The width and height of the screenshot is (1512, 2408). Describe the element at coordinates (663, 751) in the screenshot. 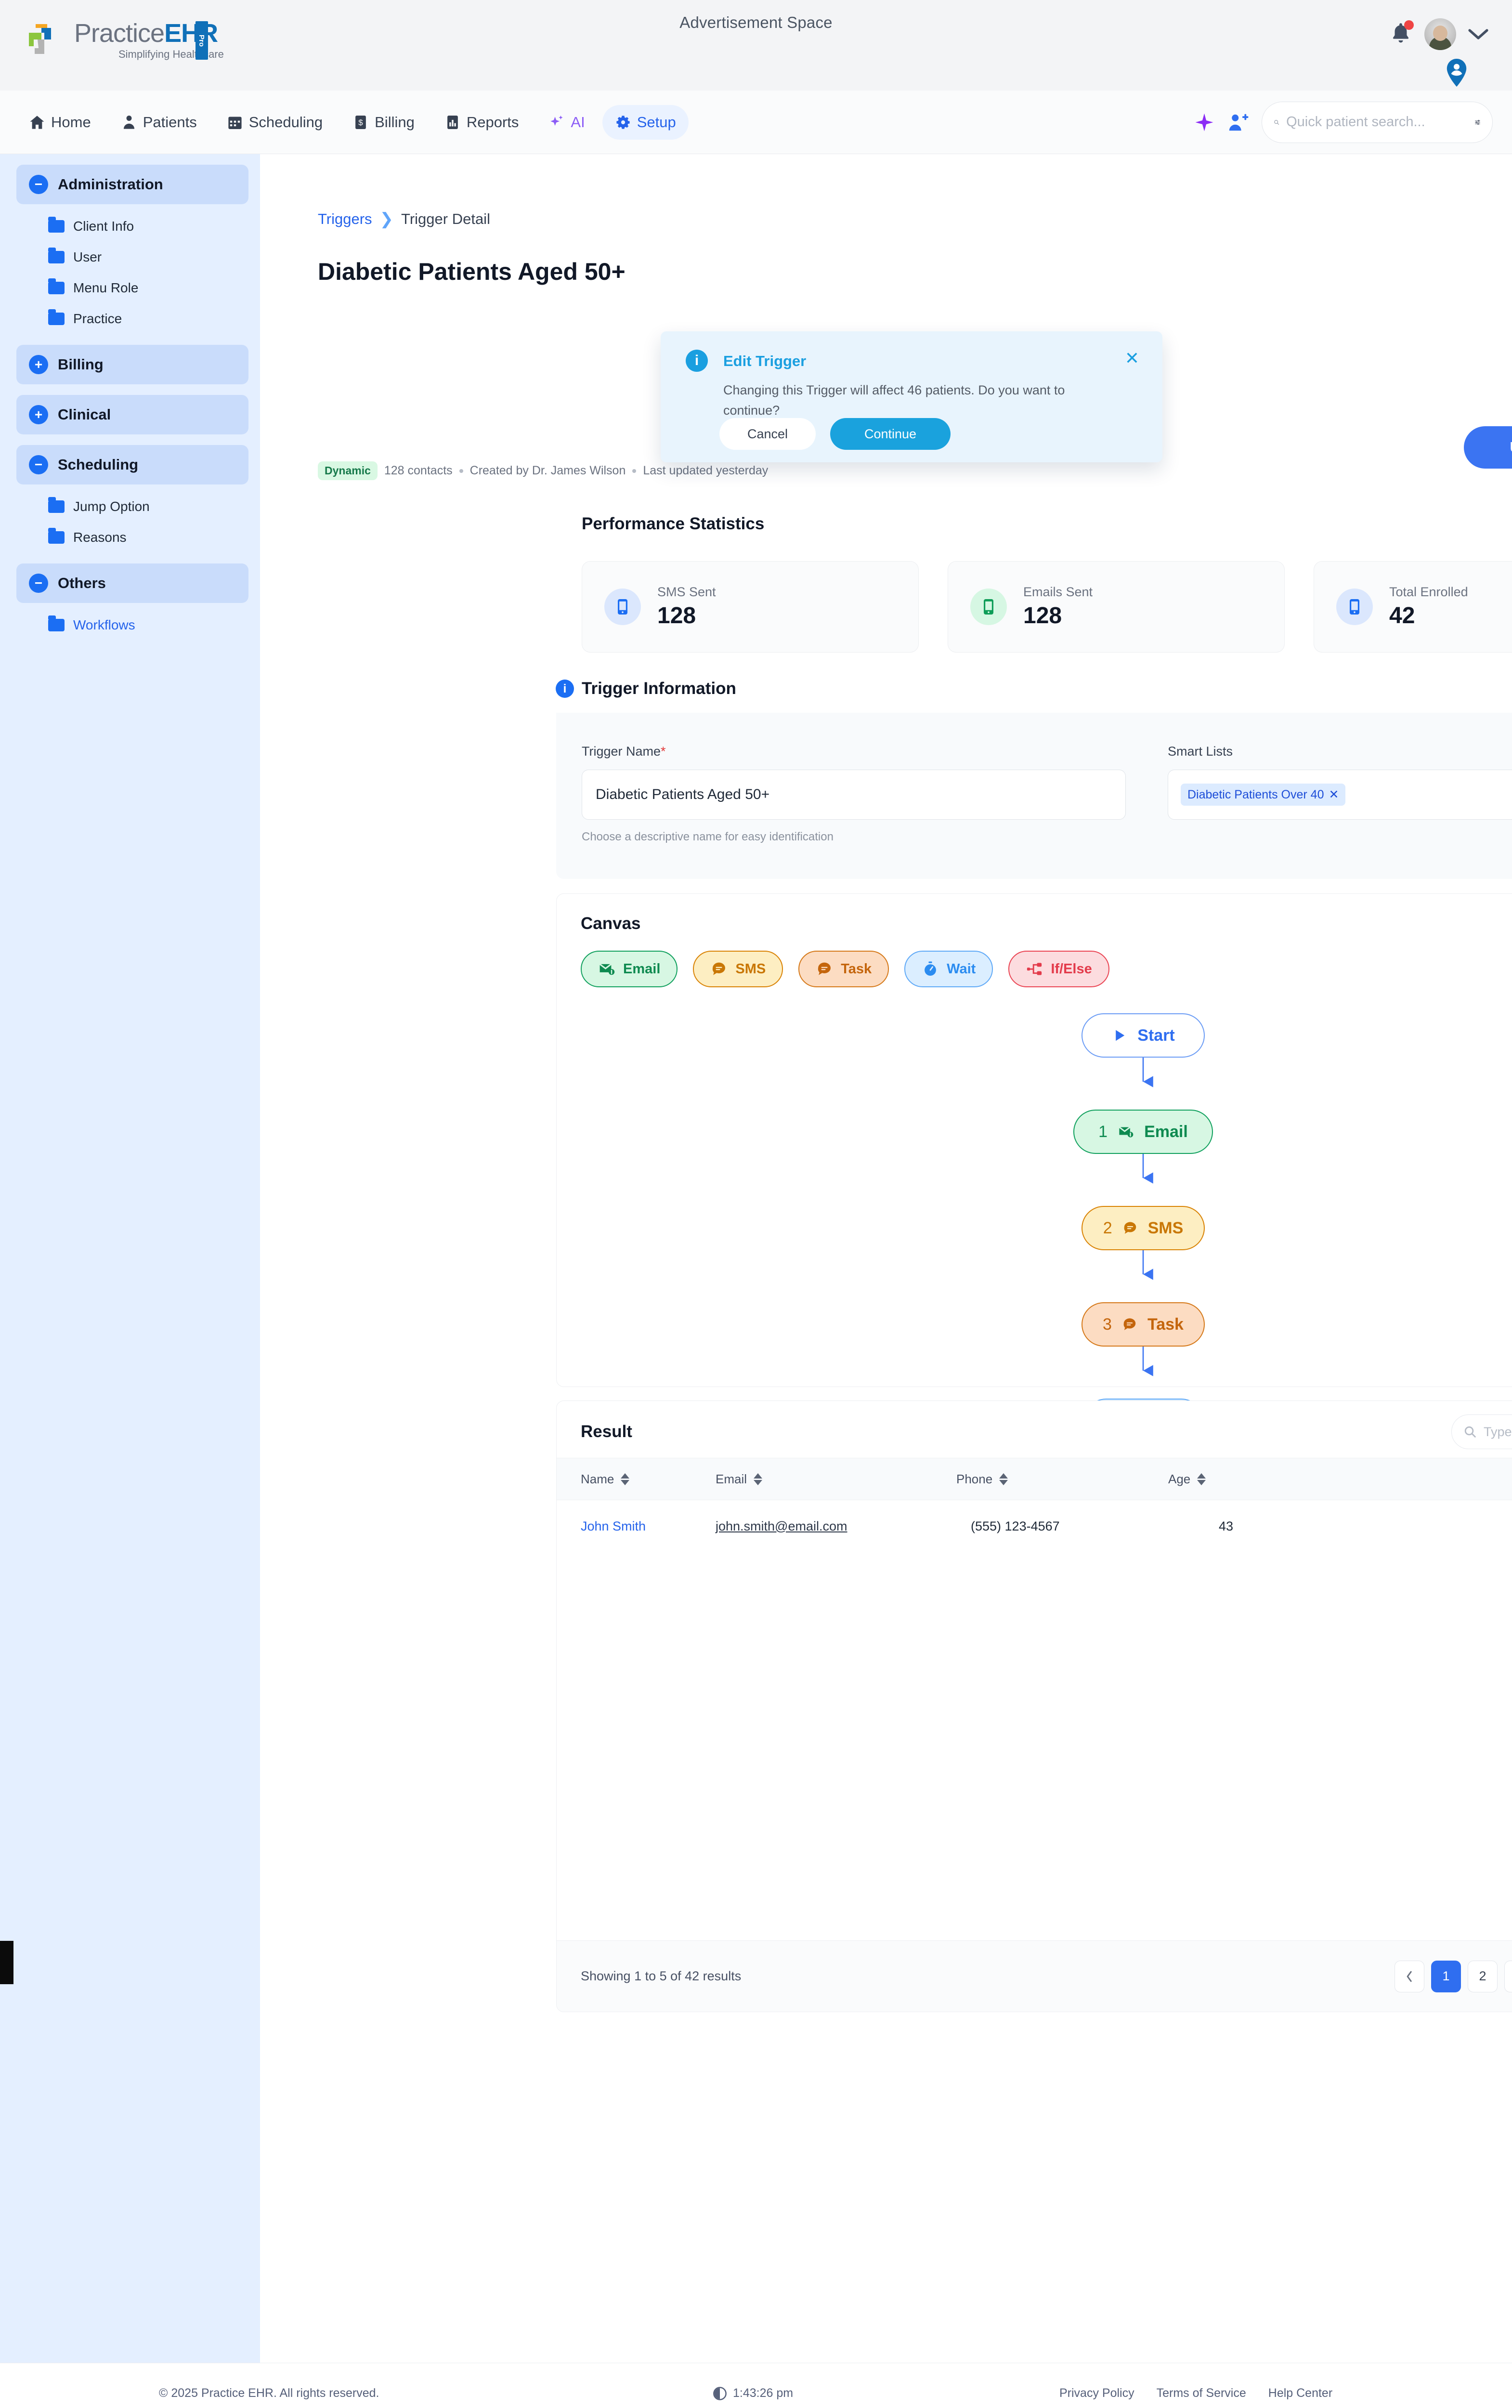

I see `required-marker: *` at that location.